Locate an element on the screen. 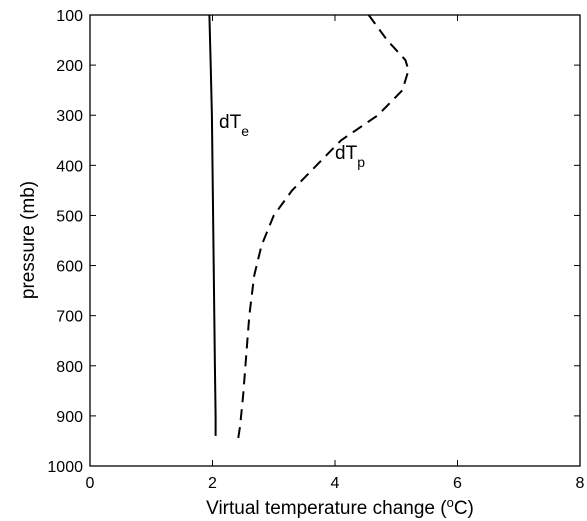 Image resolution: width=587 pixels, height=521 pixels. y-tick-label: 400 is located at coordinates (69, 166).